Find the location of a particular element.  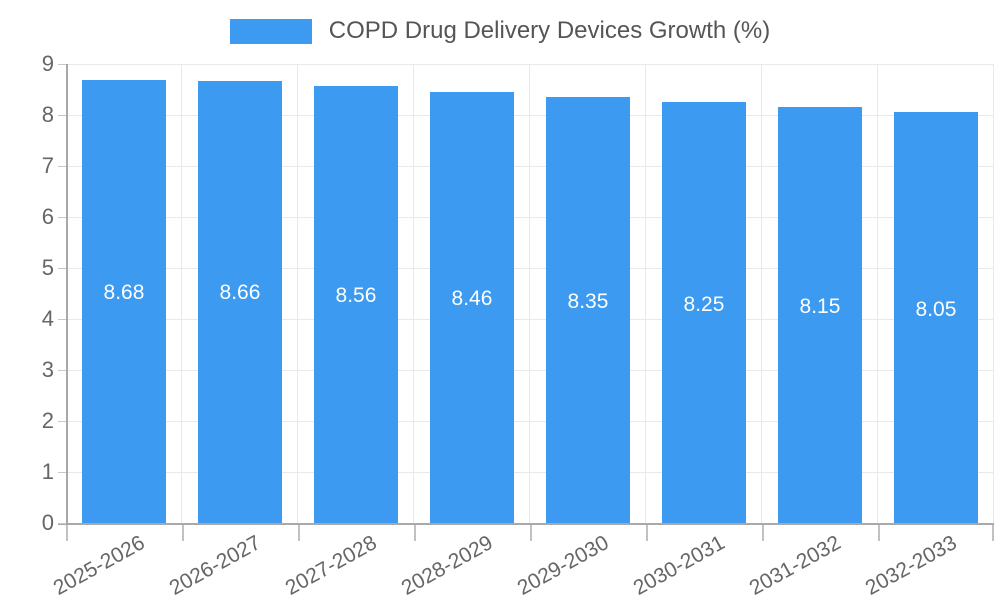

bar-value-label: 8.15 is located at coordinates (820, 307).